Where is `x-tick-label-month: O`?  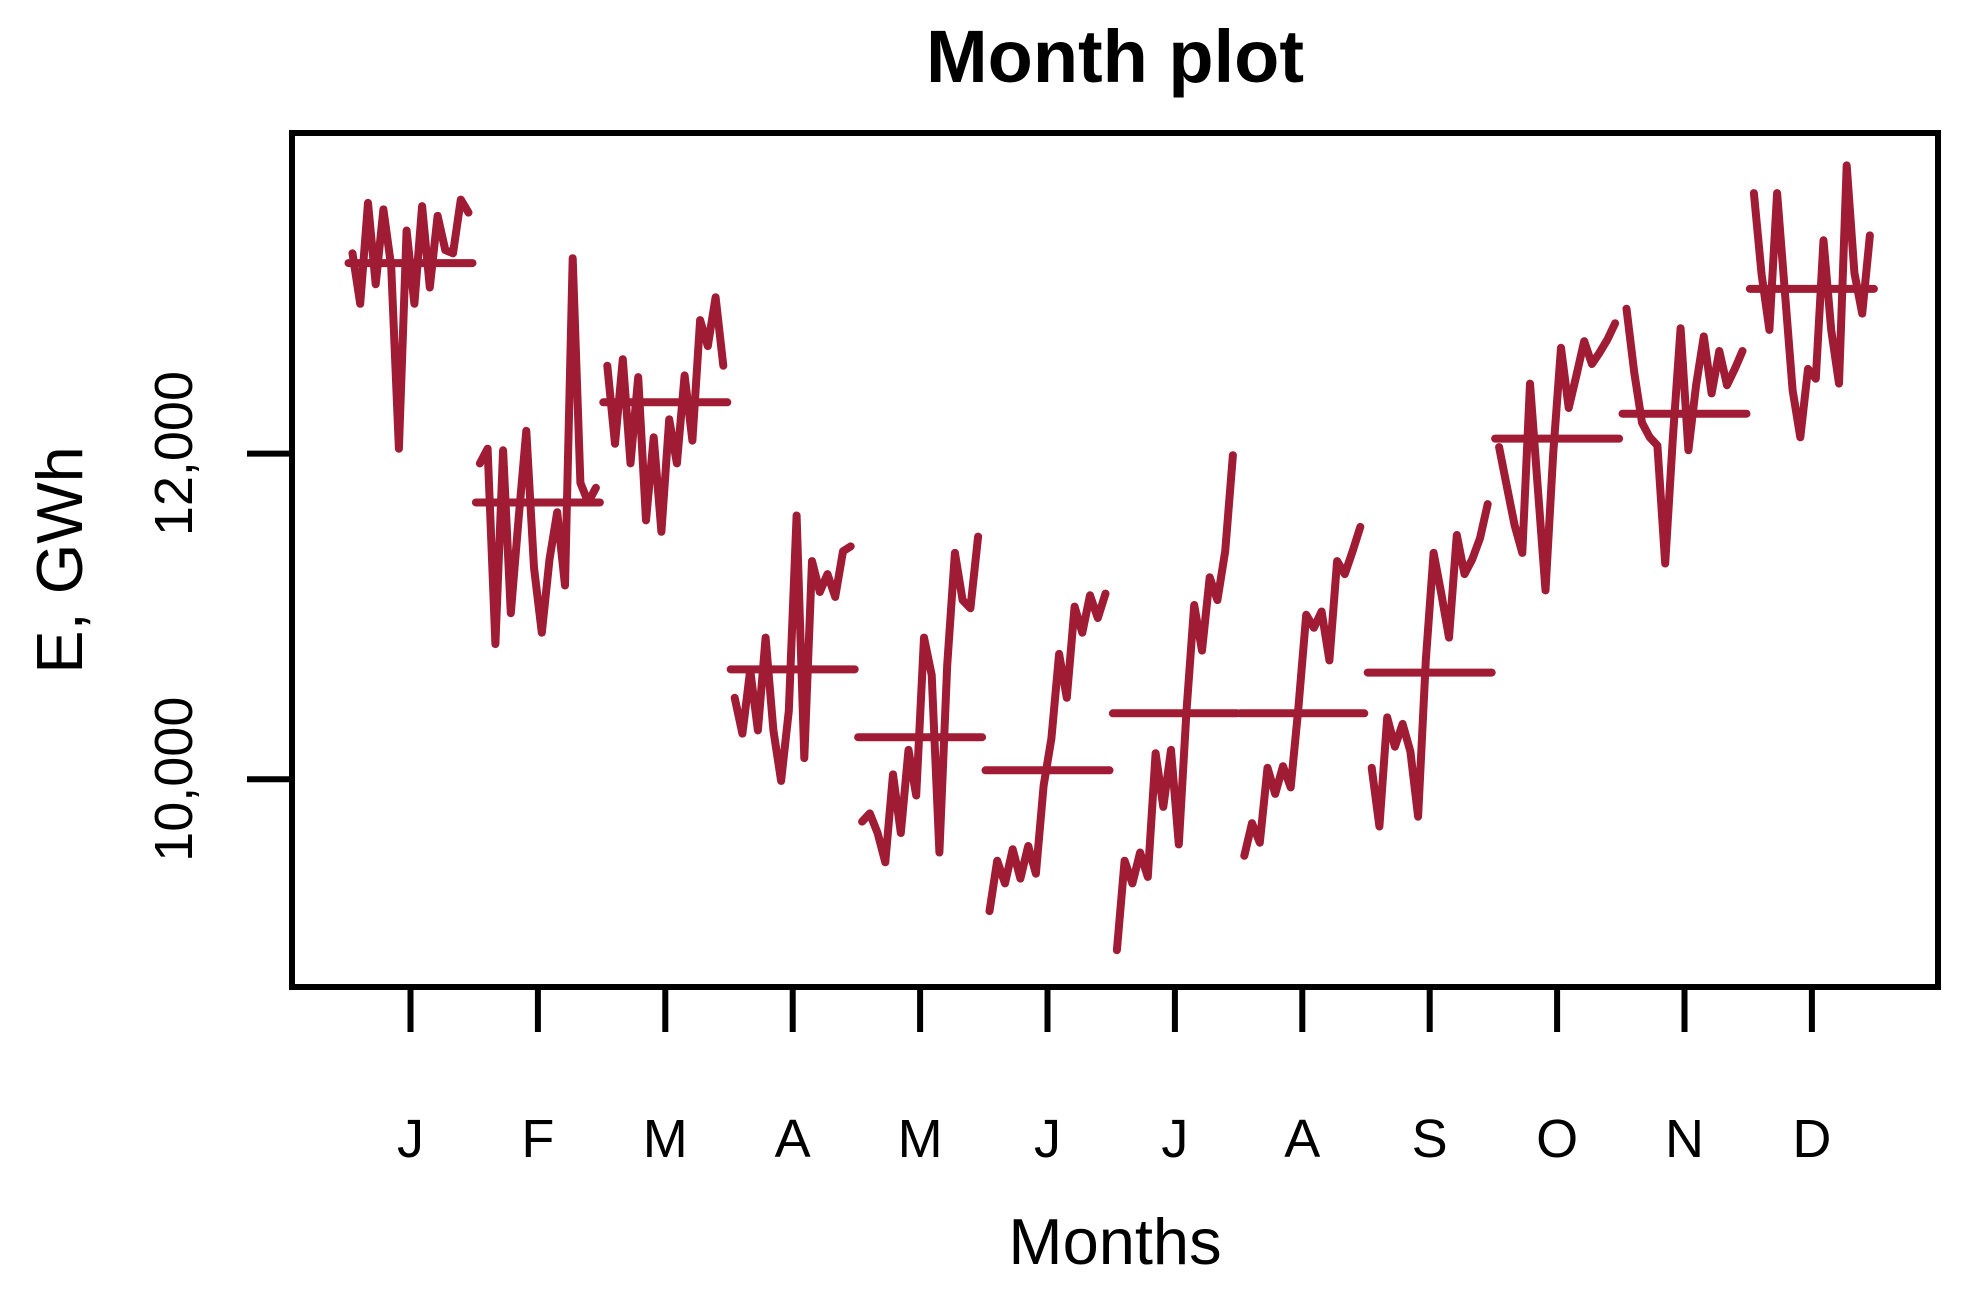 x-tick-label-month: O is located at coordinates (1557, 1139).